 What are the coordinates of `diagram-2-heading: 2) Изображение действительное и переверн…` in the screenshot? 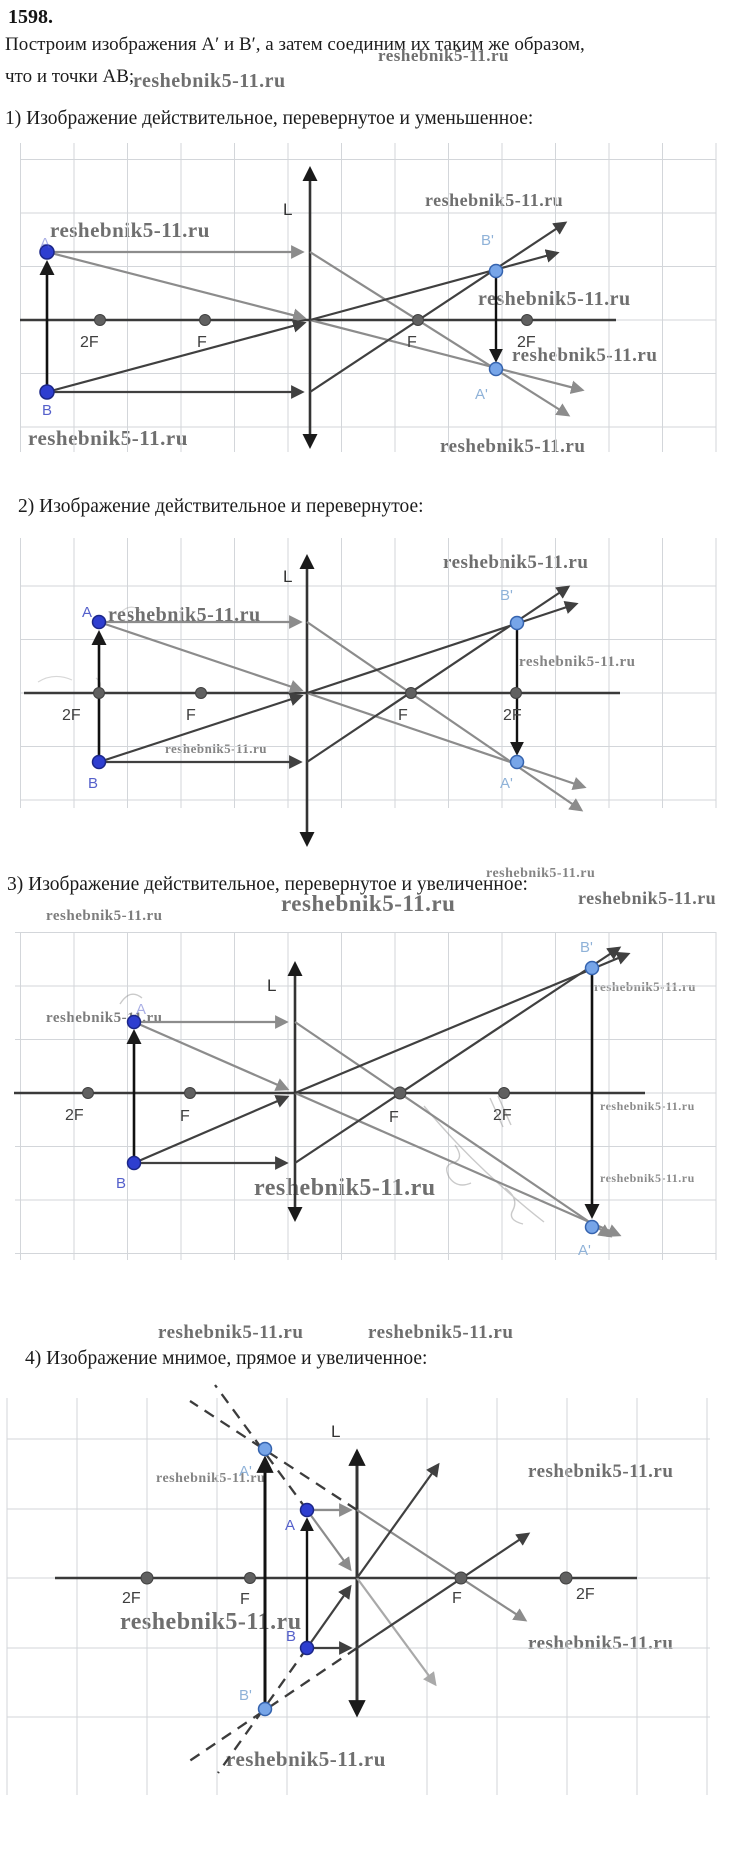 It's located at (221, 506).